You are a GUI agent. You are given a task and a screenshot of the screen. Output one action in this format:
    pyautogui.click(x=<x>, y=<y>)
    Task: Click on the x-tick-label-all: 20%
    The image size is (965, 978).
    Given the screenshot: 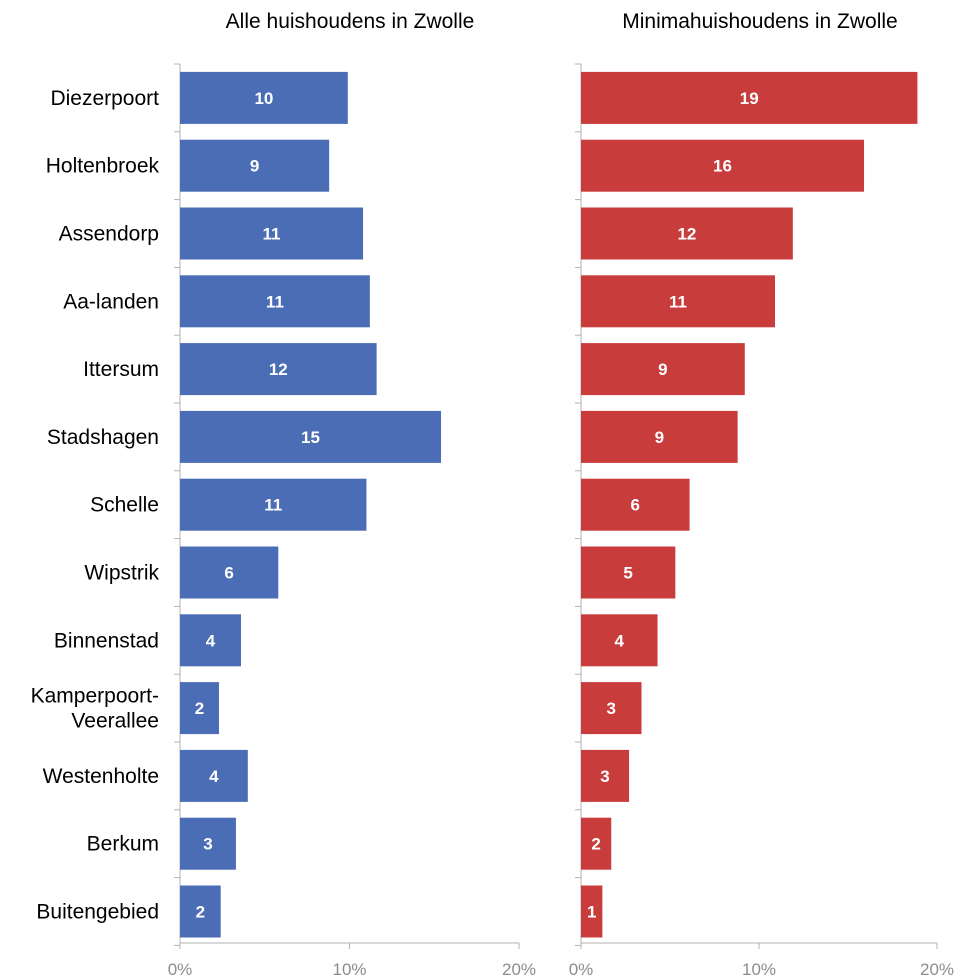 What is the action you would take?
    pyautogui.click(x=519, y=969)
    